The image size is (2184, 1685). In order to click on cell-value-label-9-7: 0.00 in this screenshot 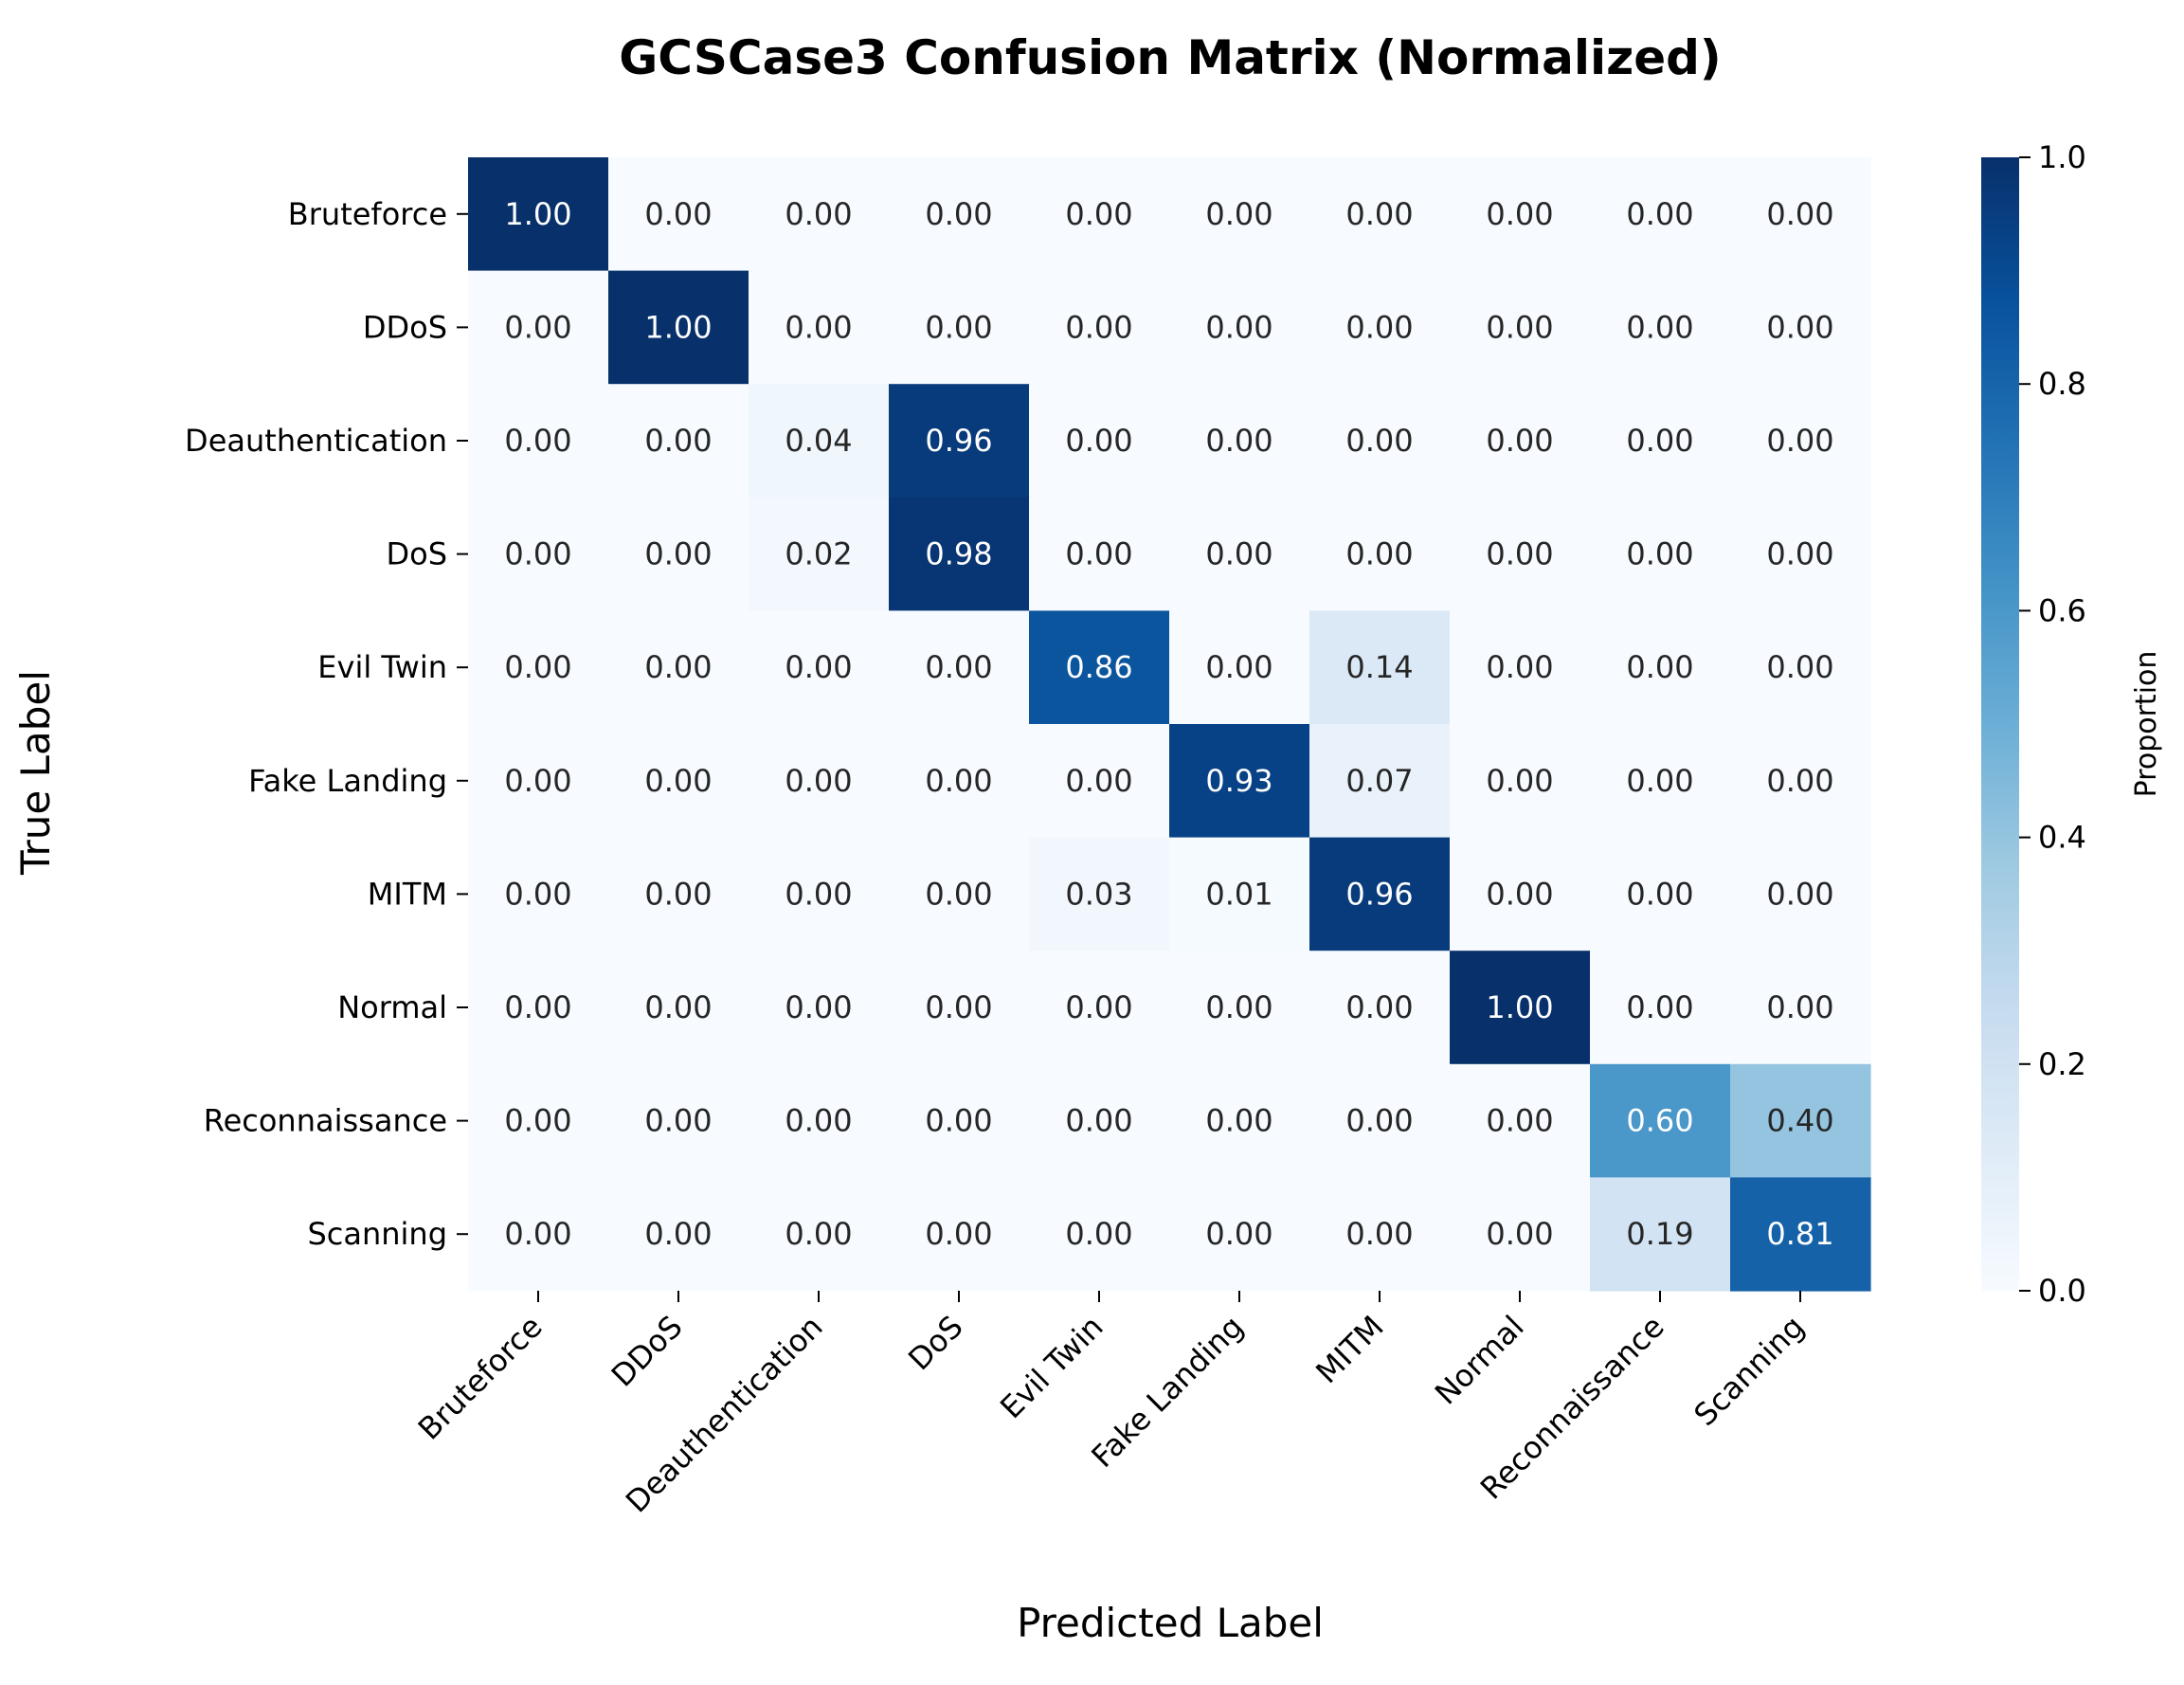, I will do `click(1519, 1234)`.